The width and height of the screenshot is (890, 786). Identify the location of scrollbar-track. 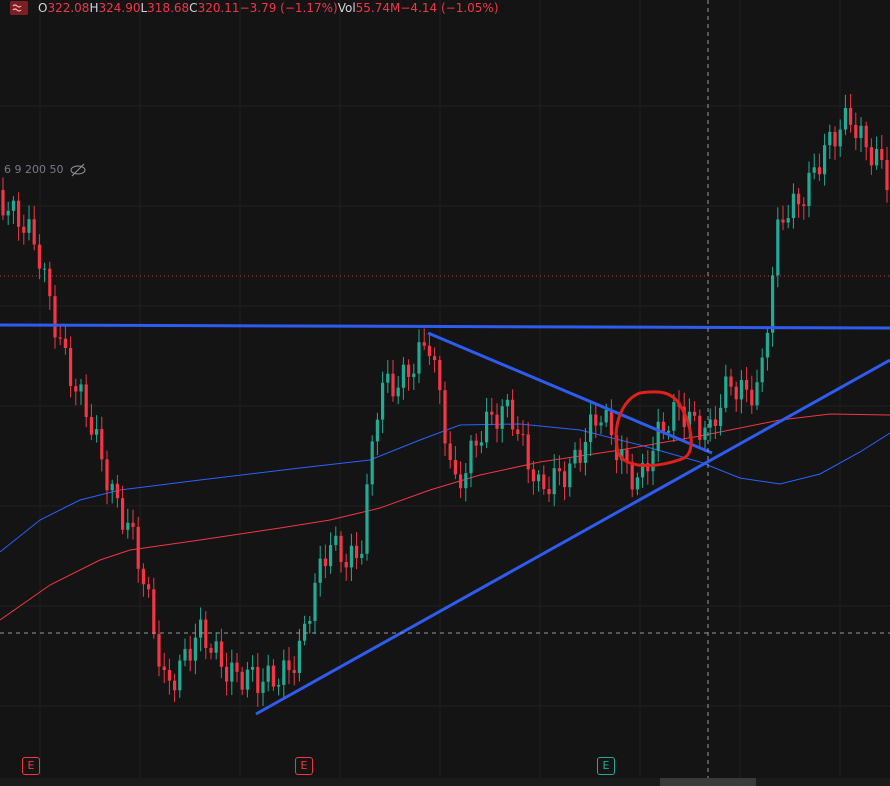
(445, 782).